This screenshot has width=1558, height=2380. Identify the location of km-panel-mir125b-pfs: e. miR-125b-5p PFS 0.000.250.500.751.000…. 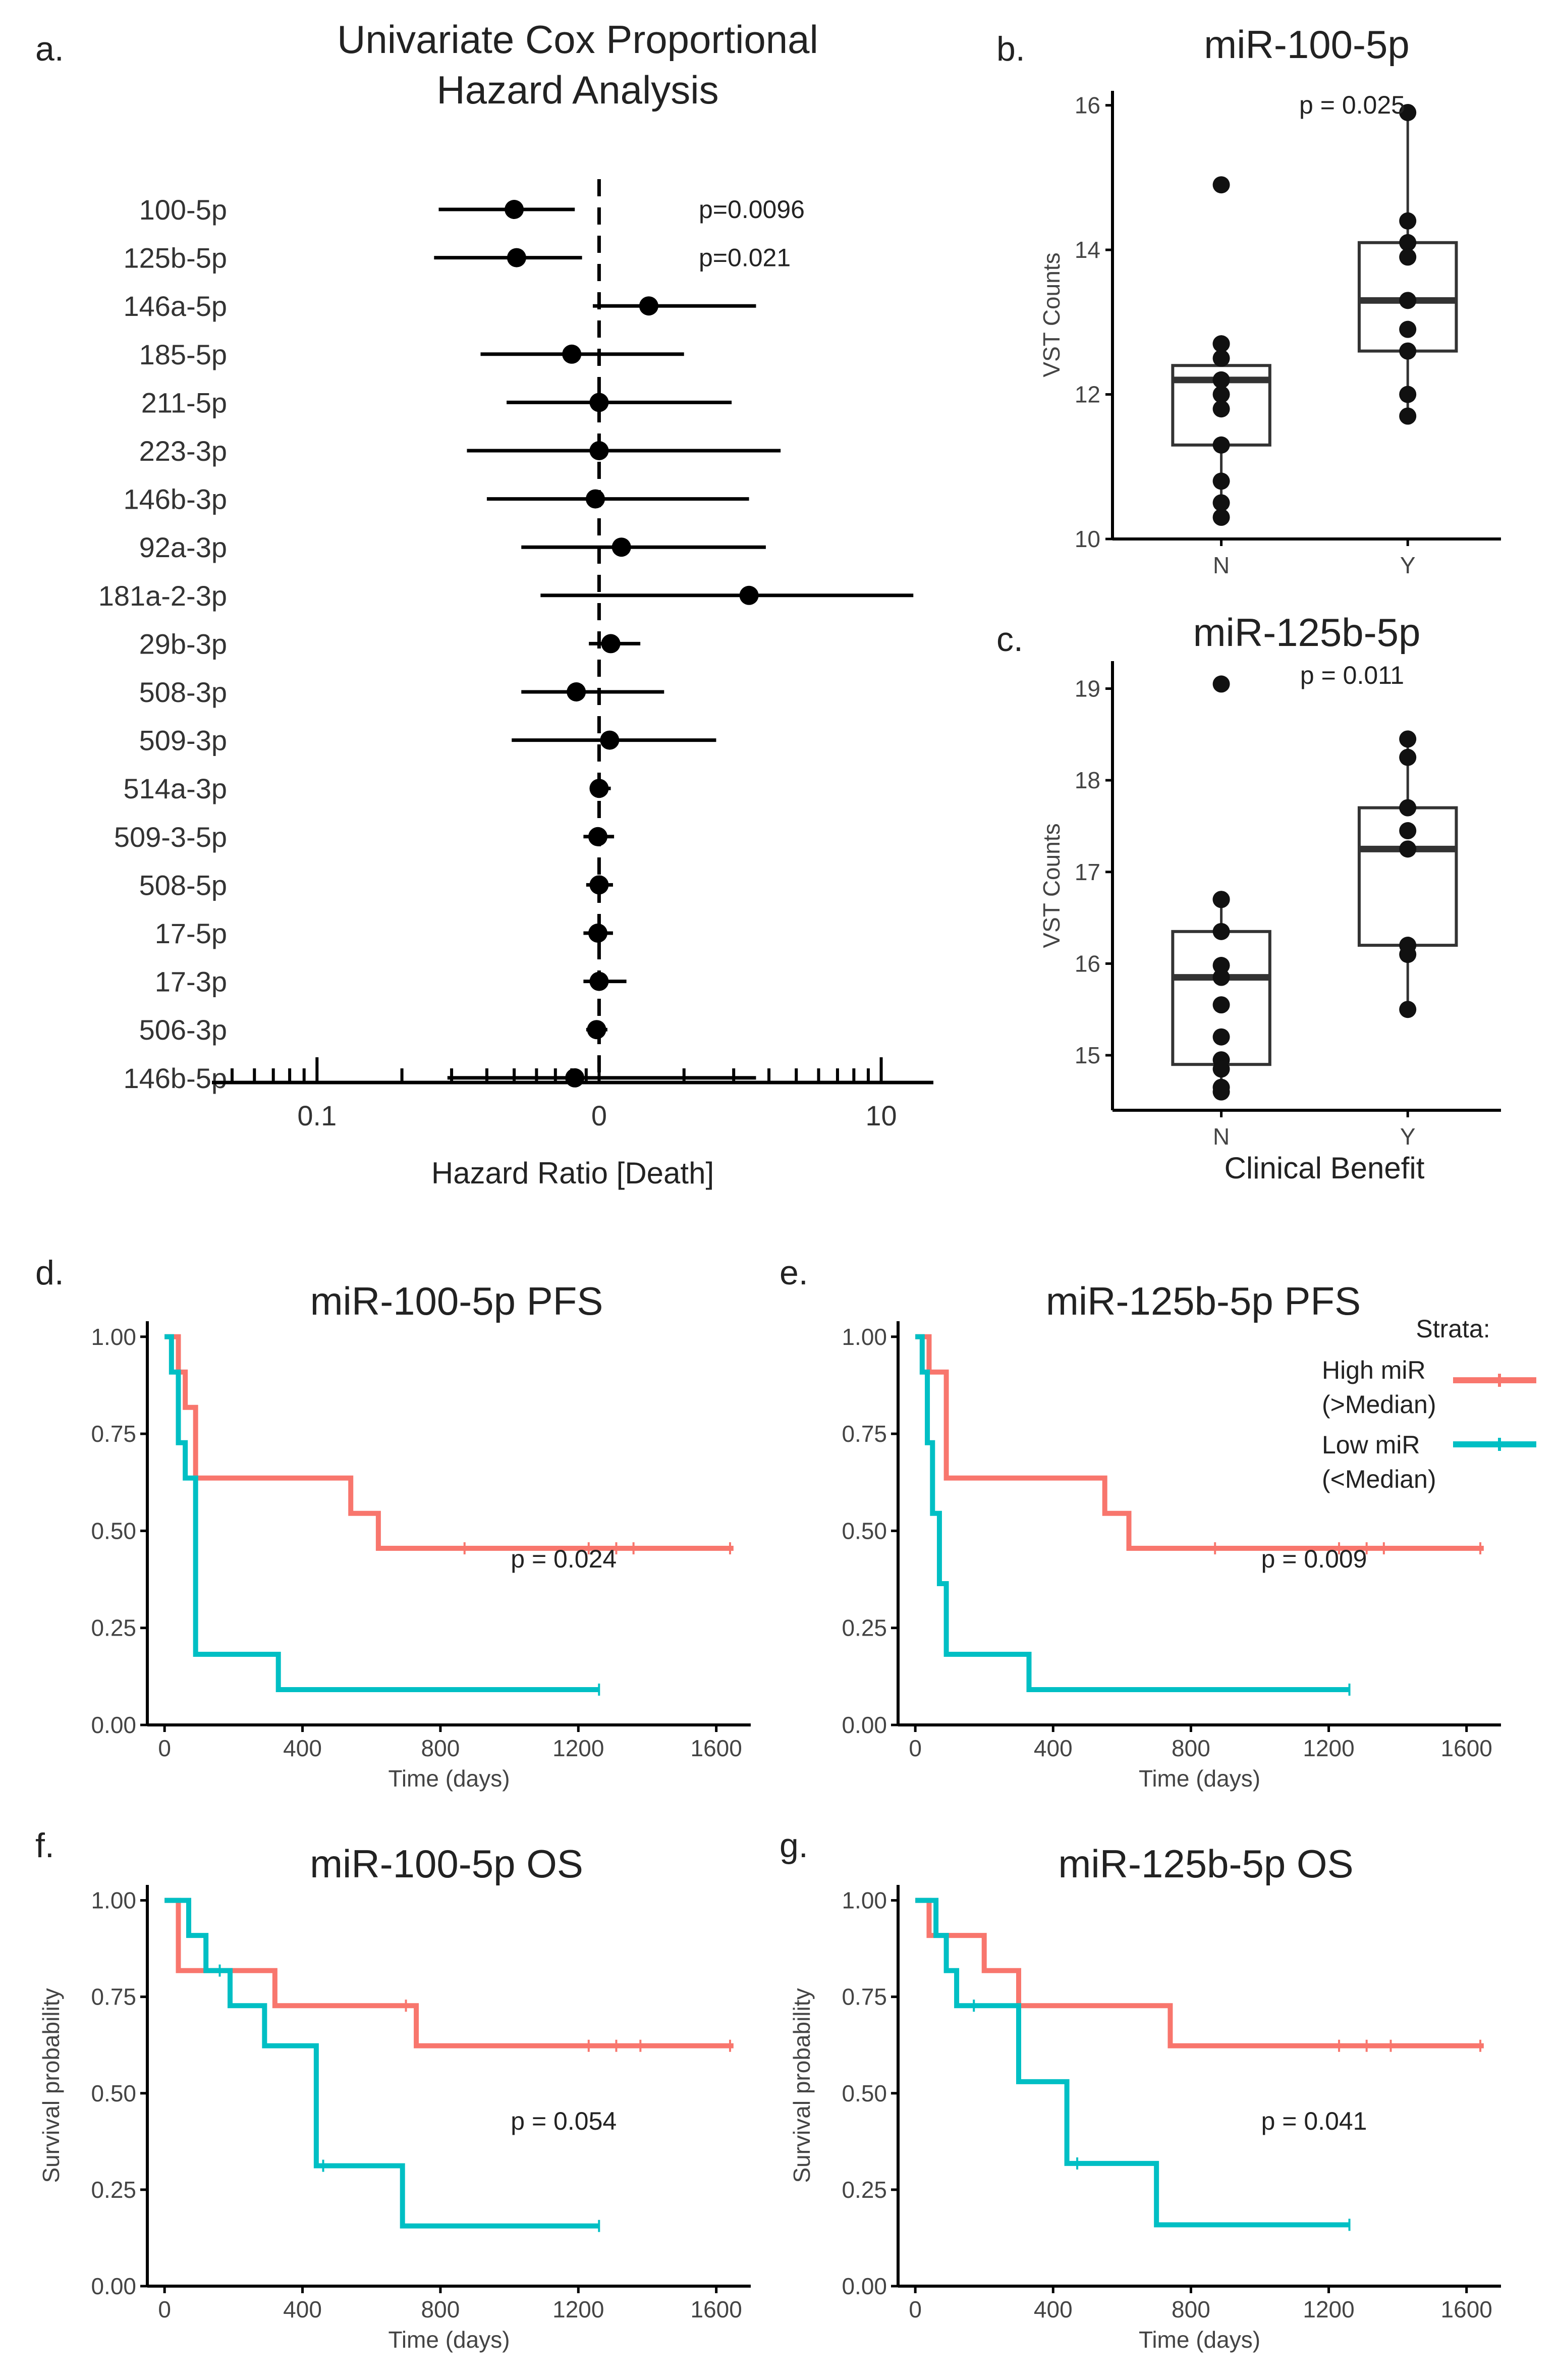
(1158, 1523).